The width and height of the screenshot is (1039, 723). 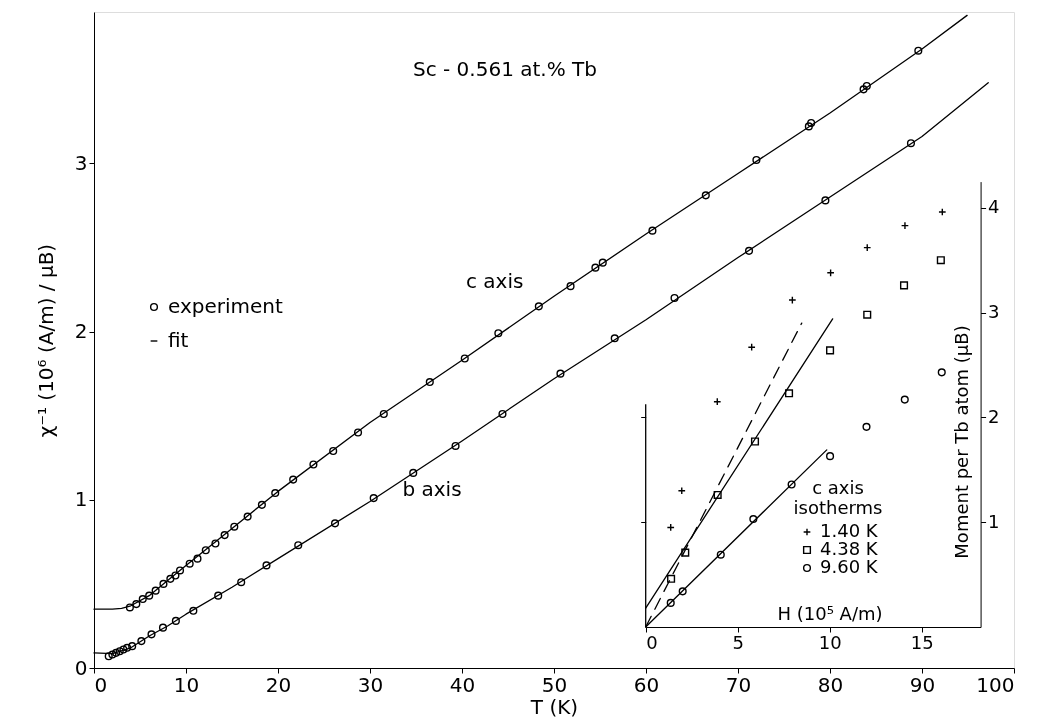 What do you see at coordinates (178, 340) in the screenshot?
I see `legend-label: fit` at bounding box center [178, 340].